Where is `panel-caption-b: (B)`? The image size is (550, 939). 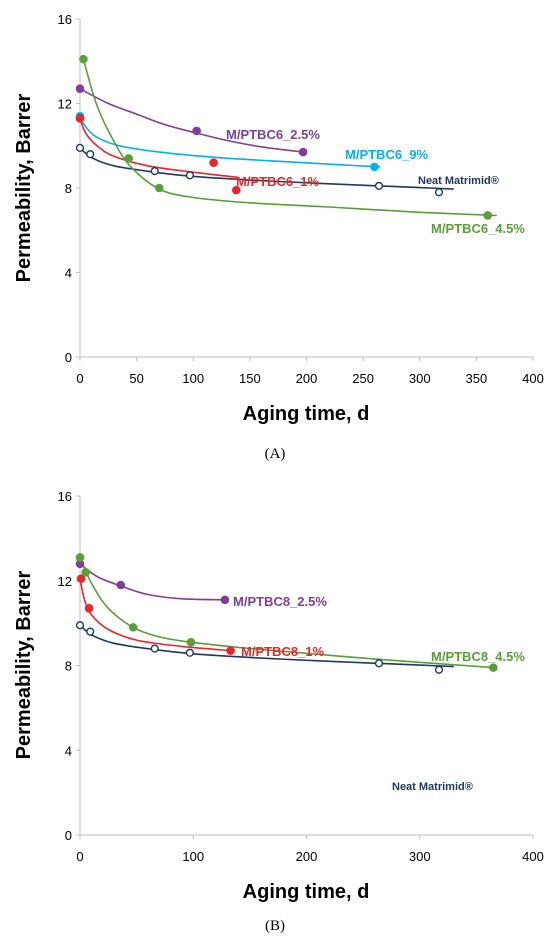
panel-caption-b: (B) is located at coordinates (275, 926).